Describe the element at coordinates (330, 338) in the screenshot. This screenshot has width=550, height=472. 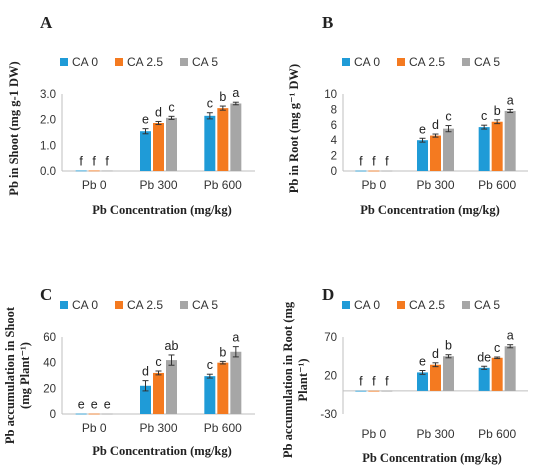
I see `y-tick-label: 70` at that location.